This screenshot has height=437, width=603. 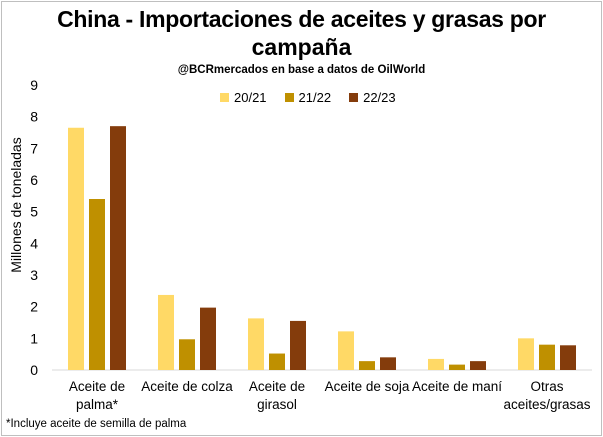 What do you see at coordinates (34, 180) in the screenshot?
I see `y-tick-label: 6` at bounding box center [34, 180].